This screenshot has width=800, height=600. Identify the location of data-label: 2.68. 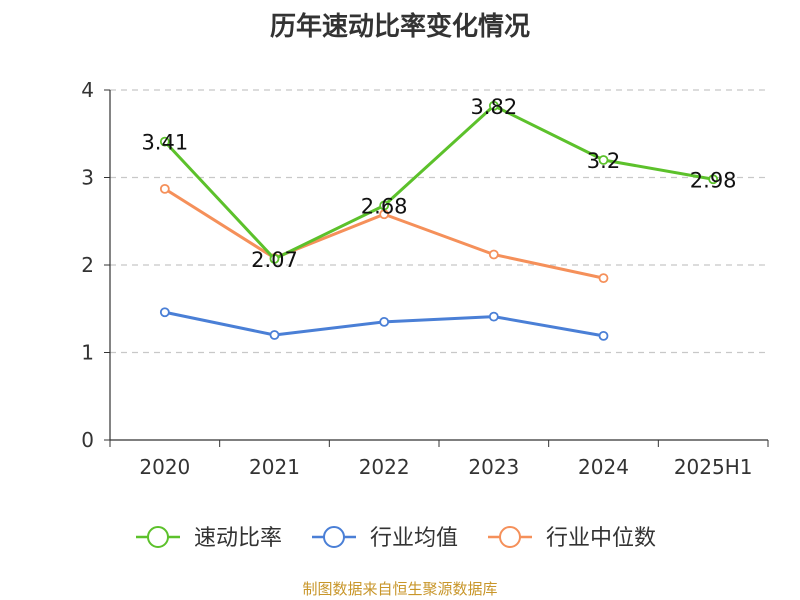
(384, 207).